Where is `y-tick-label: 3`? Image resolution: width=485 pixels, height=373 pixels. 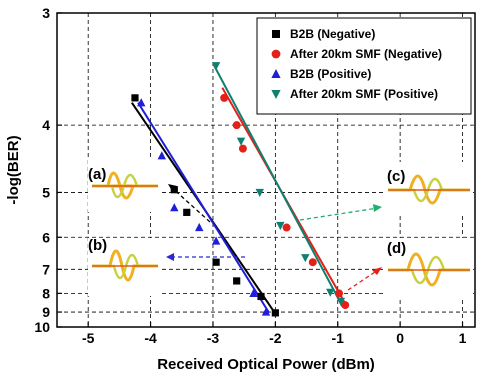 y-tick-label: 3 is located at coordinates (46, 13).